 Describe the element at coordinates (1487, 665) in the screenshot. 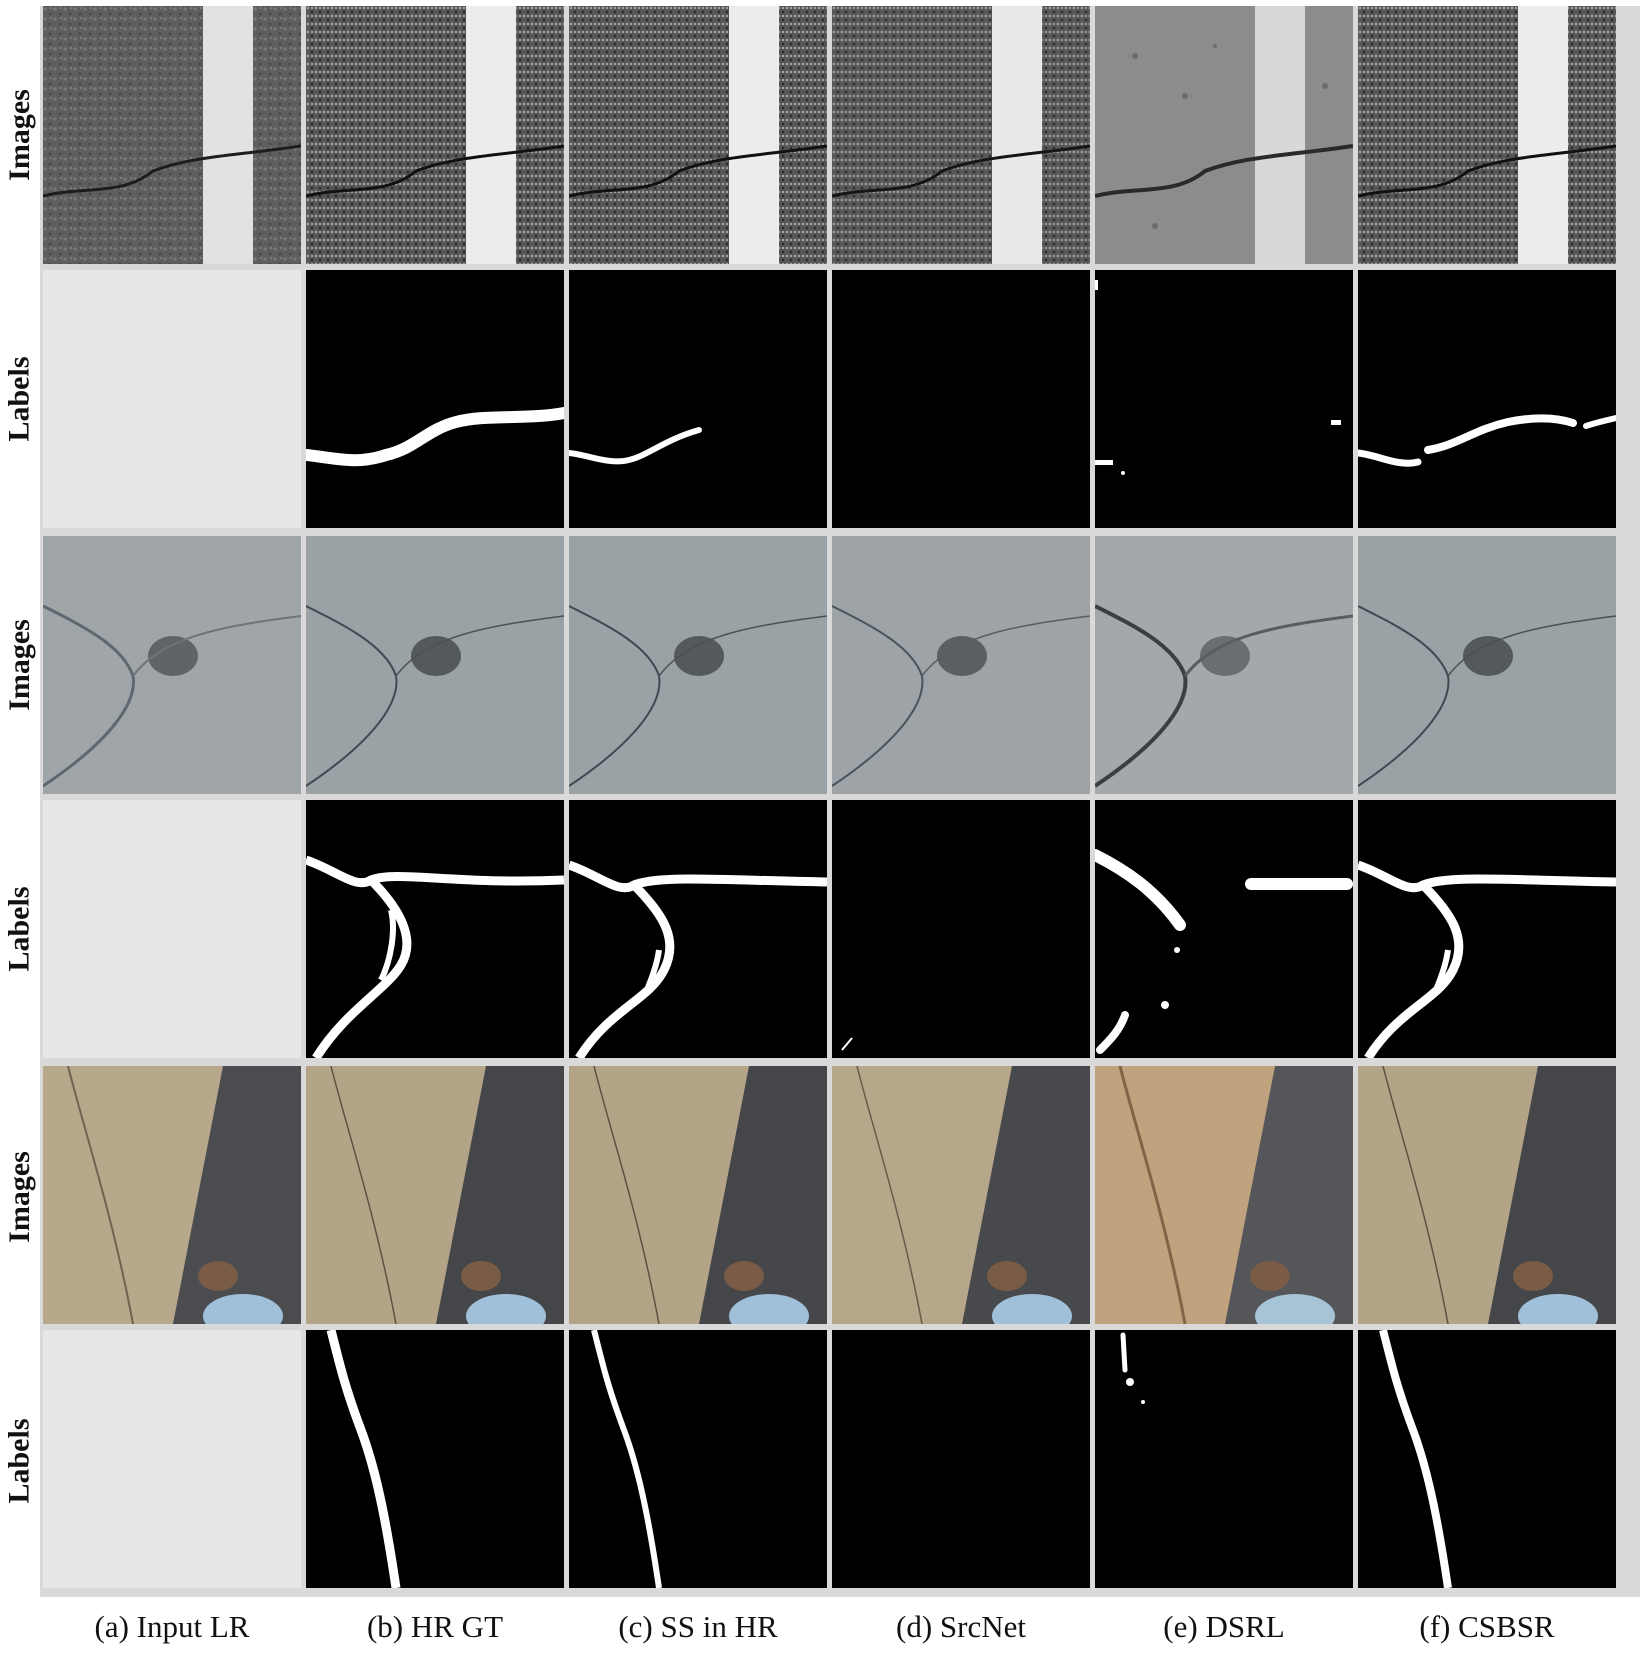

I see `image-g2-csbsr` at that location.